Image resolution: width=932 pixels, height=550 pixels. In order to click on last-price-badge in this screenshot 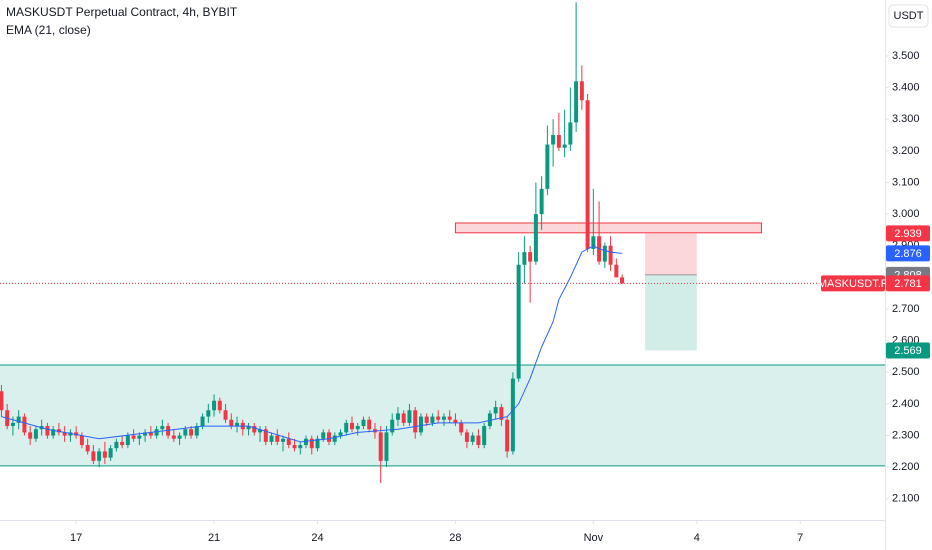, I will do `click(908, 283)`.